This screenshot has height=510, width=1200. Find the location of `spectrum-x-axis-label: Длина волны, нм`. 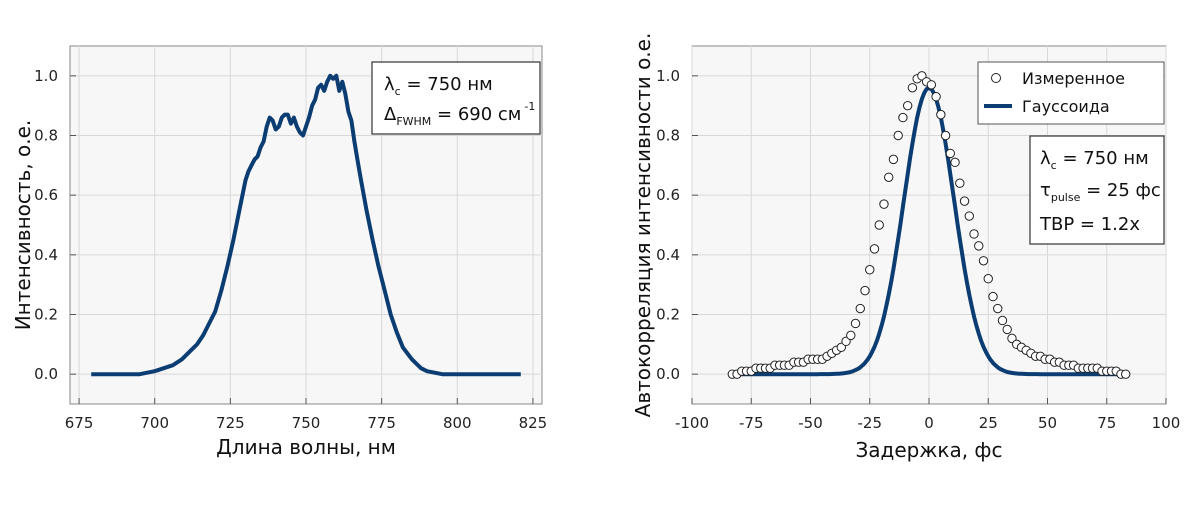

spectrum-x-axis-label: Длина волны, нм is located at coordinates (306, 447).